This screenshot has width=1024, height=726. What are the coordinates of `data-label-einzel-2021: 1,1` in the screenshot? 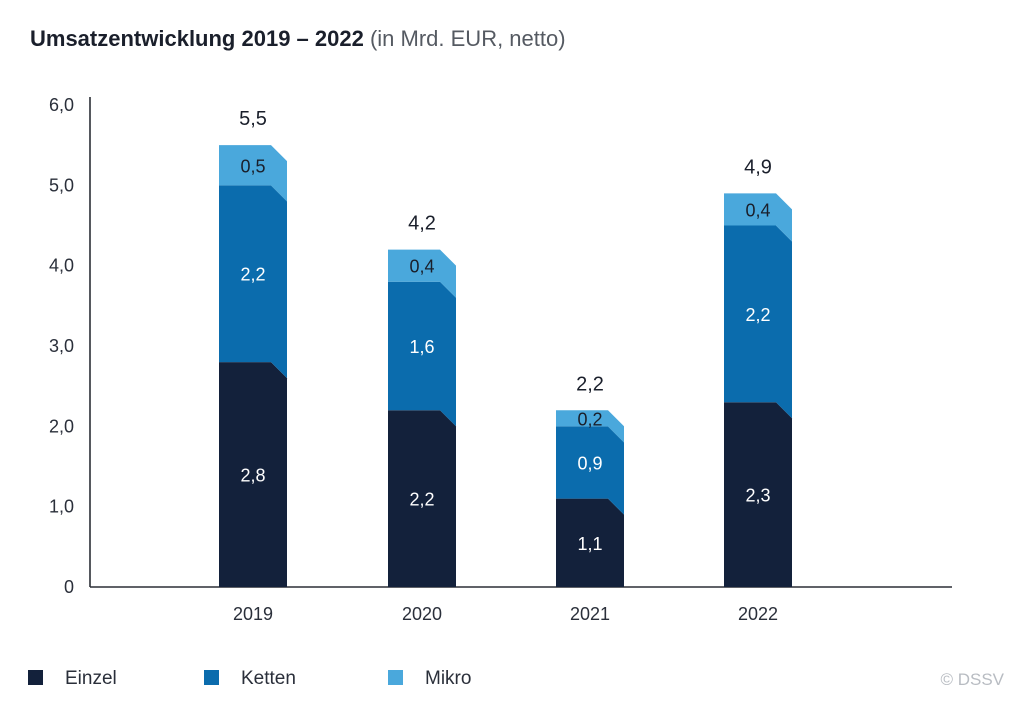 It's located at (589, 544).